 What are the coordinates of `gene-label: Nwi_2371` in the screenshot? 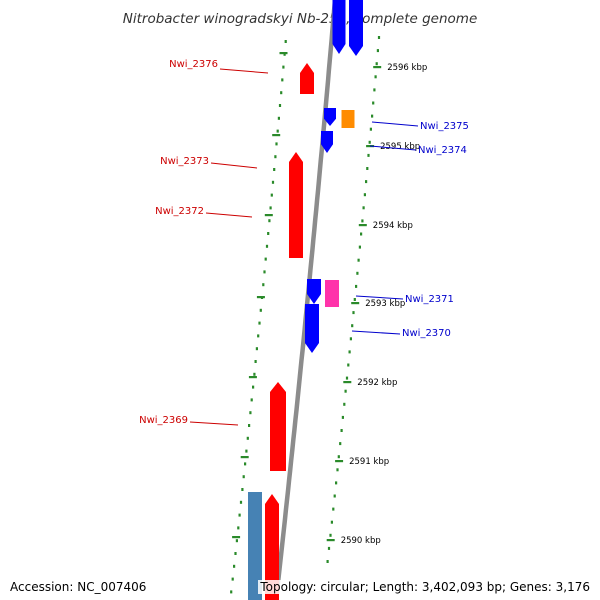 It's located at (429, 299).